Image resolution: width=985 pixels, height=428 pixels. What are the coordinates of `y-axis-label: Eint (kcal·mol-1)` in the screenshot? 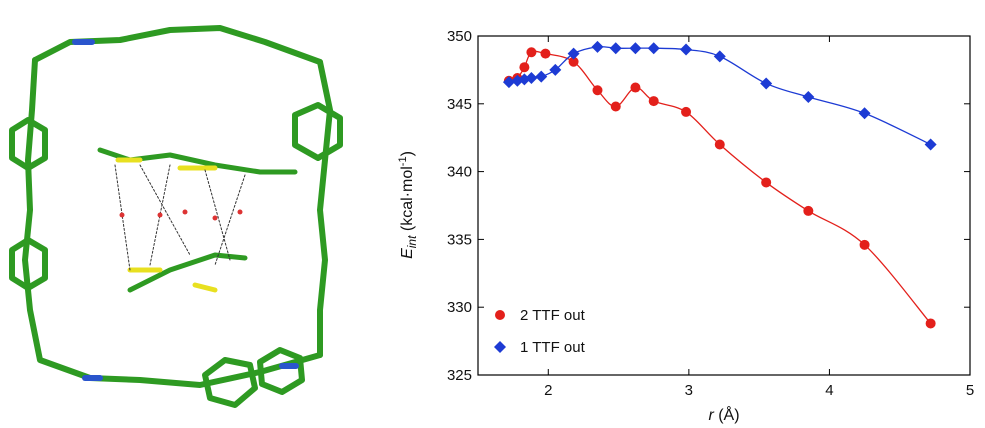 It's located at (408, 205).